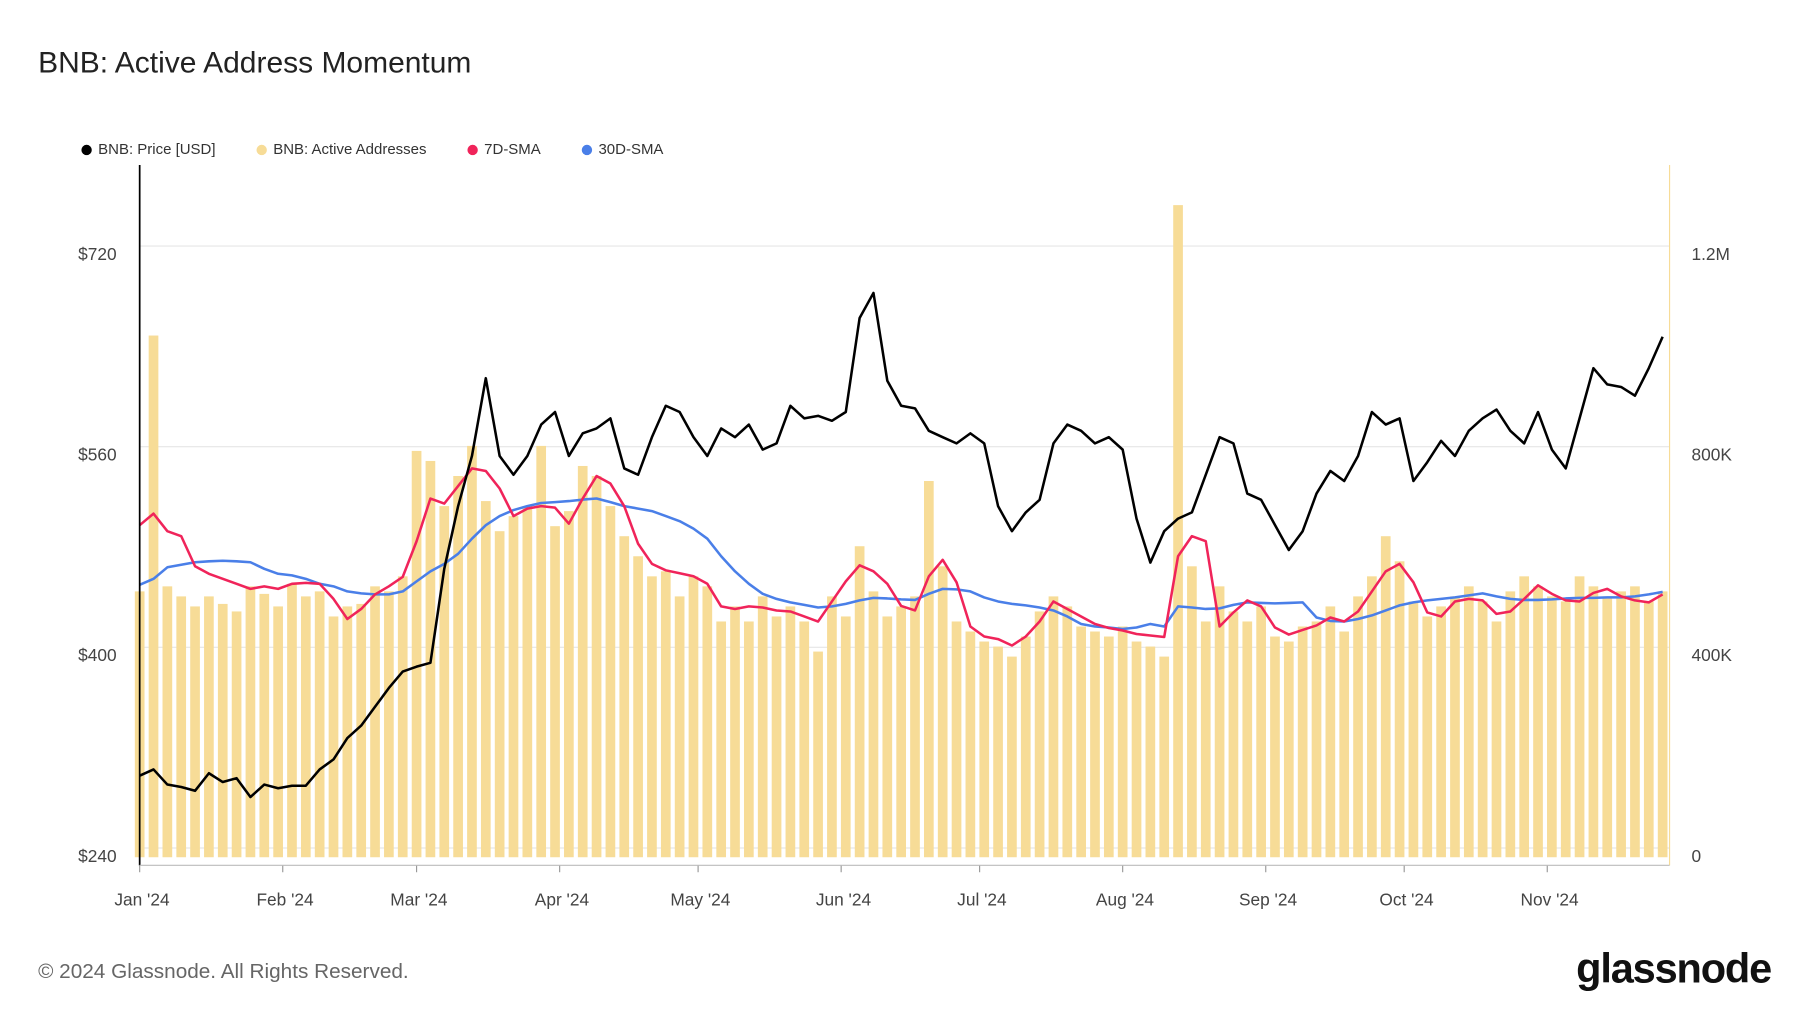 The image size is (1800, 1013). Describe the element at coordinates (419, 900) in the screenshot. I see `x-tick-label: Mar '24` at that location.